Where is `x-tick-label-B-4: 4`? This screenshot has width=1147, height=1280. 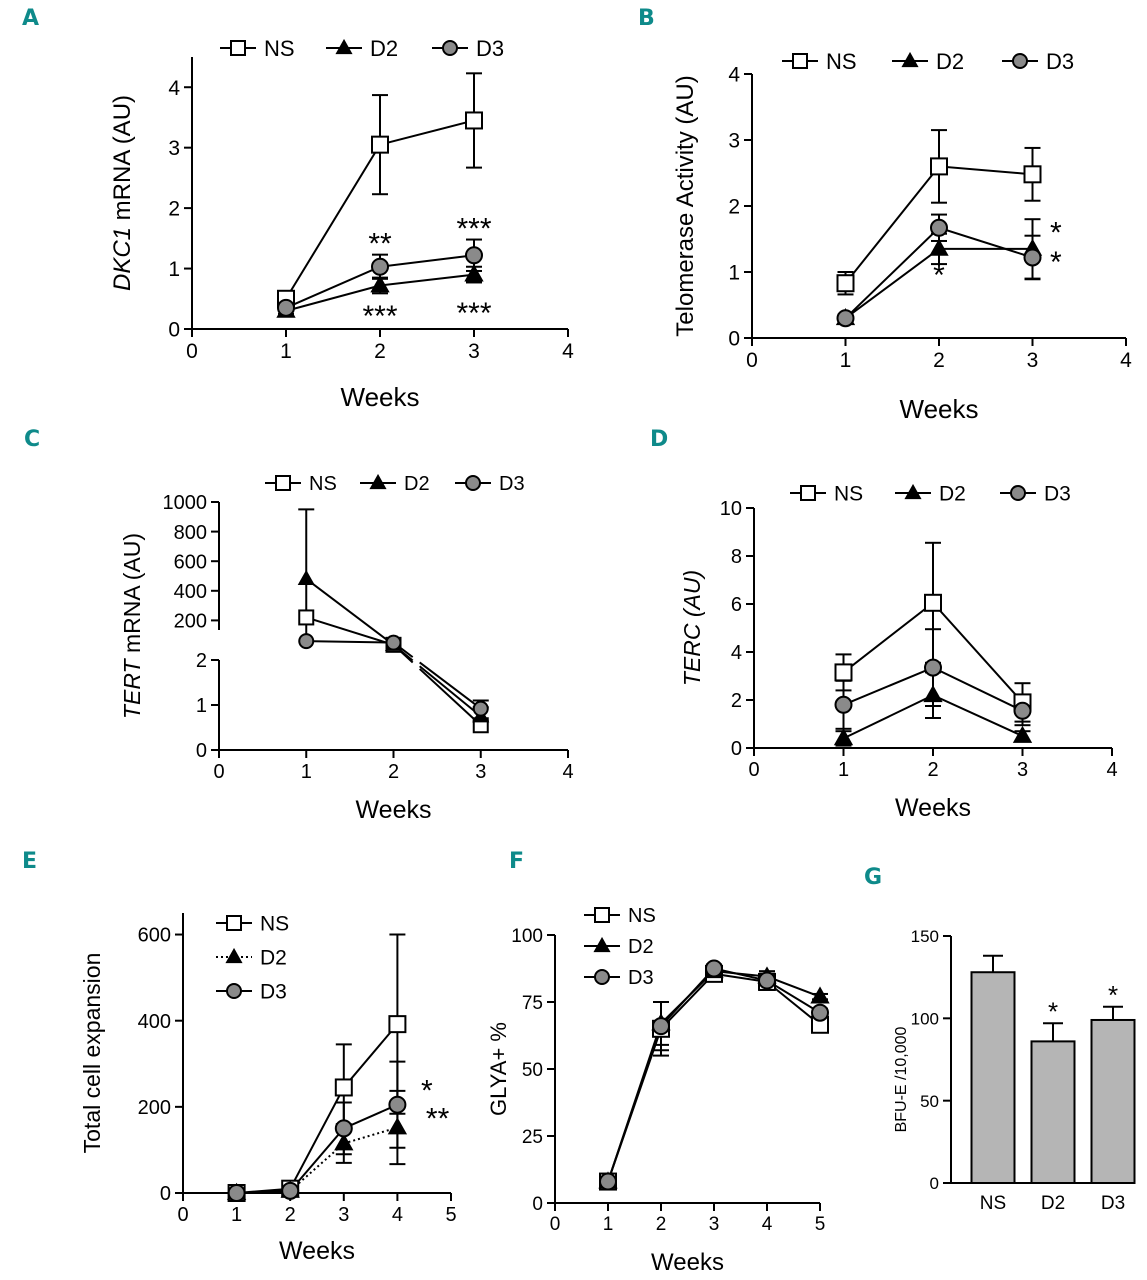 x-tick-label-B-4: 4 is located at coordinates (1126, 360).